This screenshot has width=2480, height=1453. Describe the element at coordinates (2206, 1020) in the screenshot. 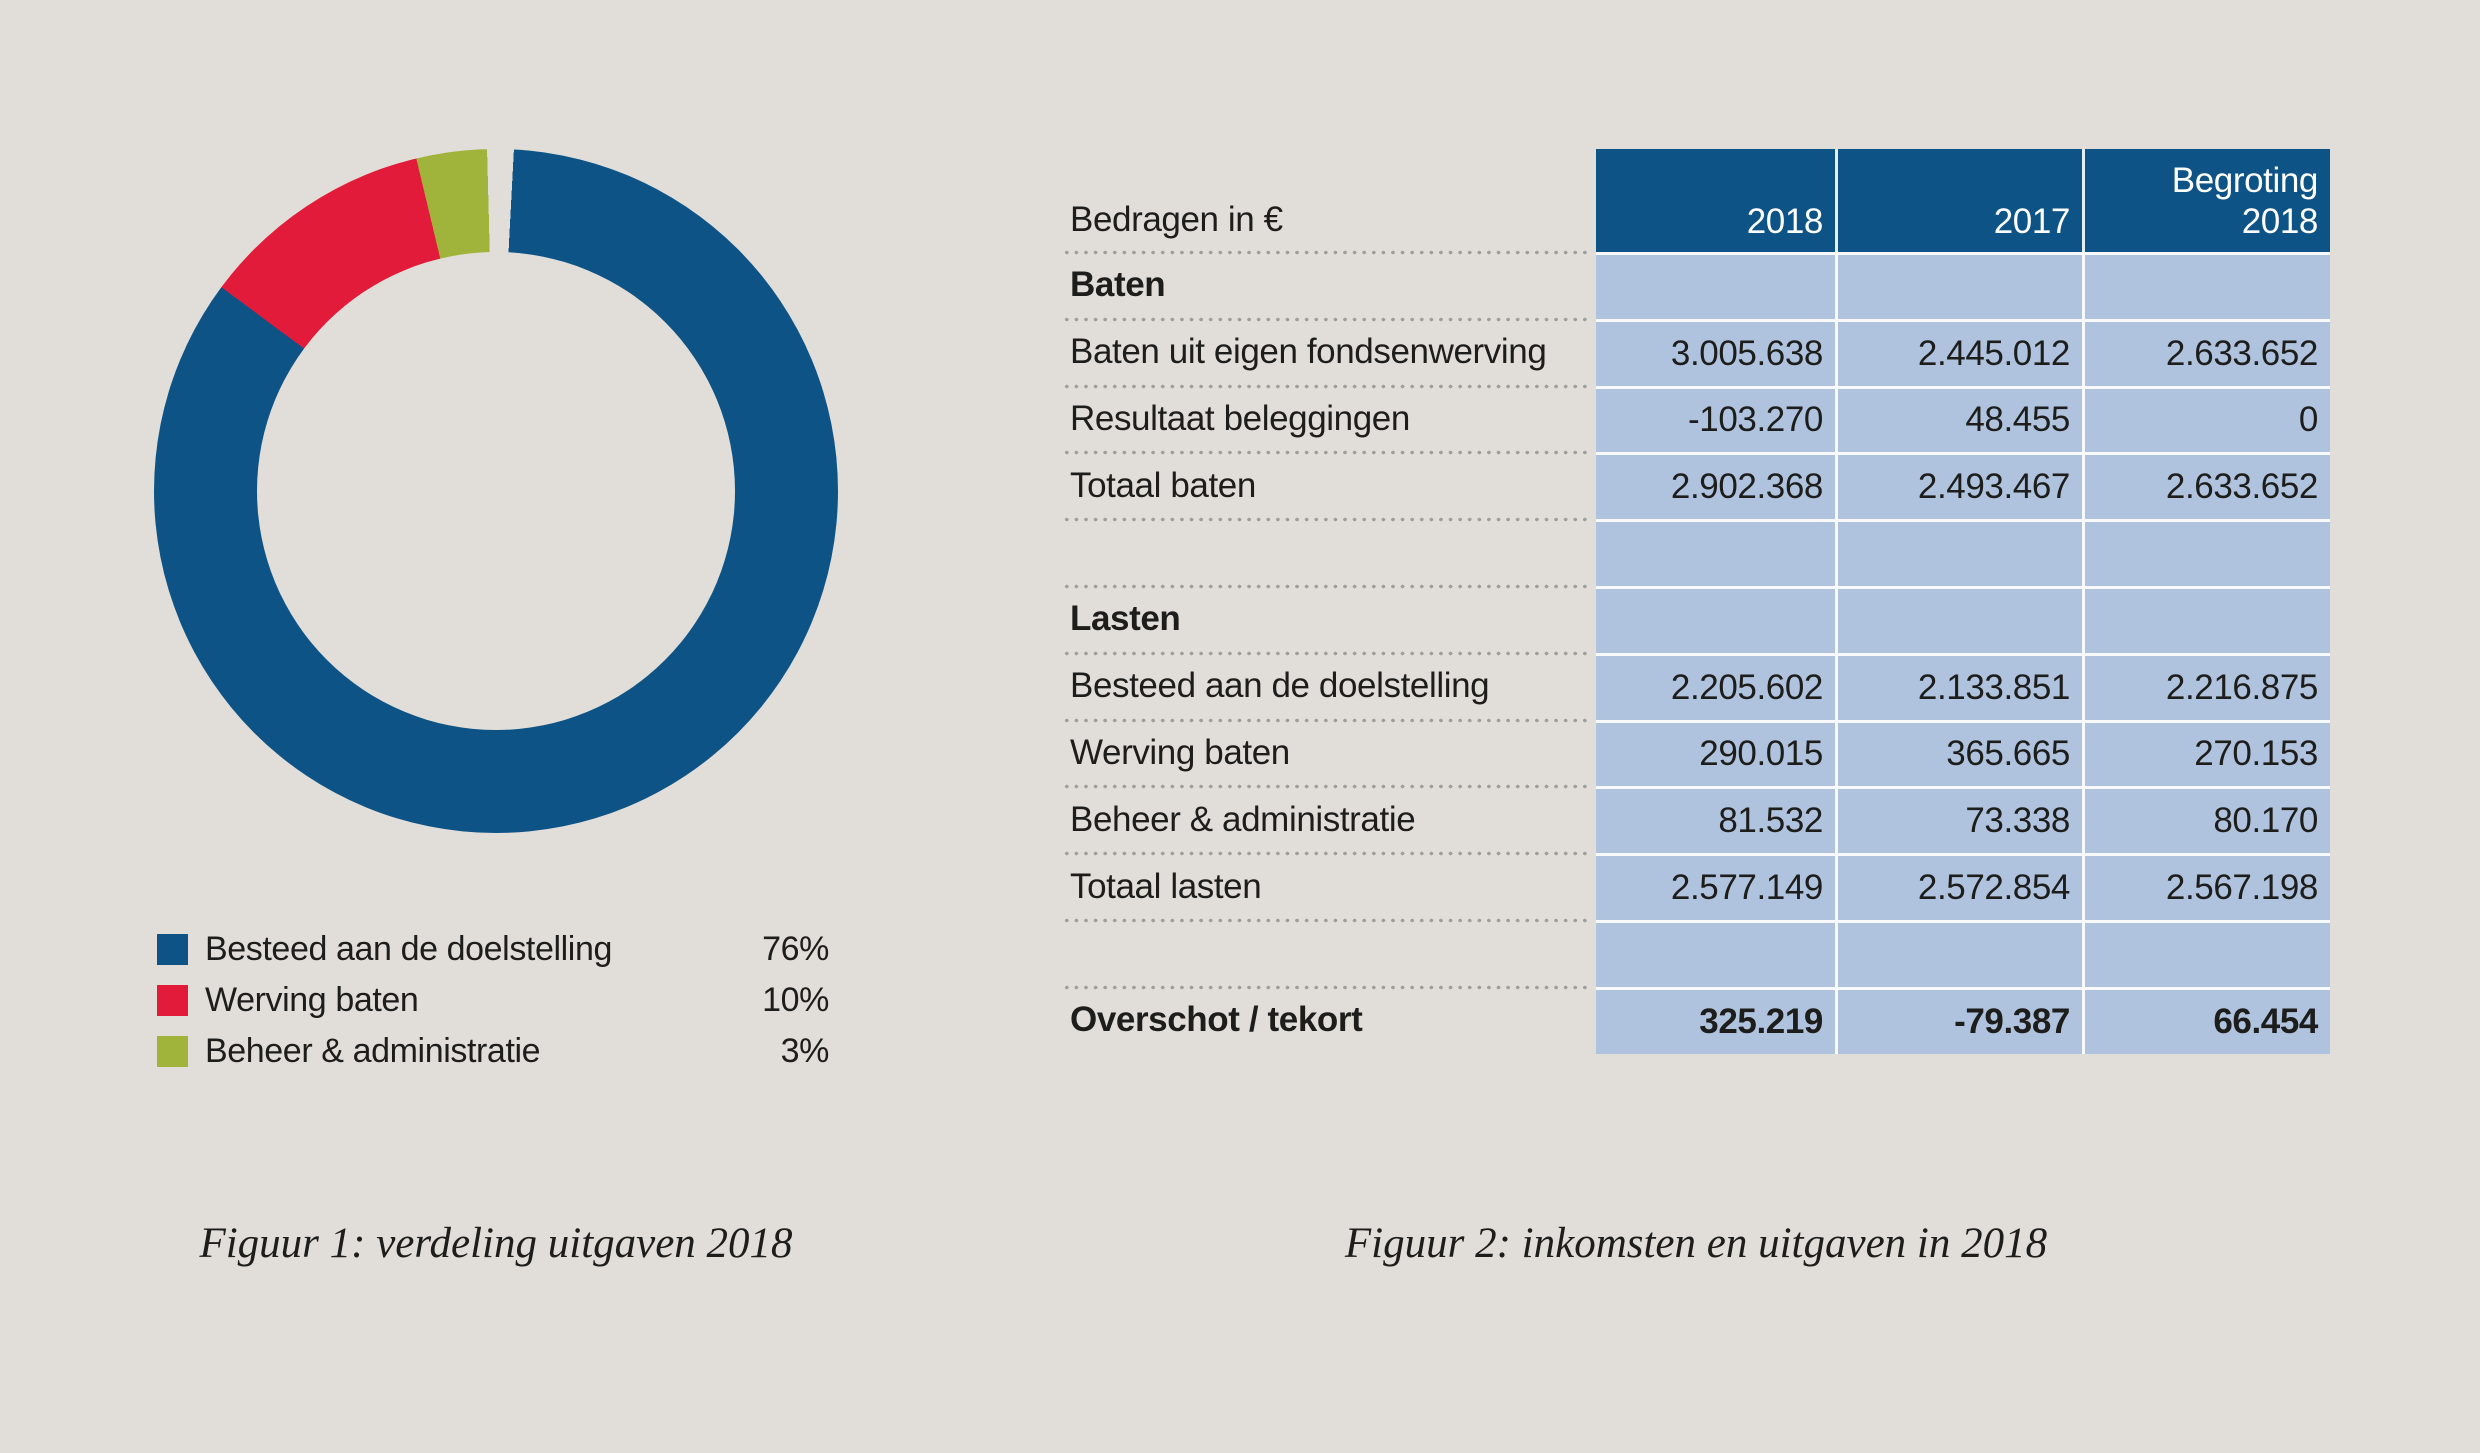

I see `table-cell: 66.454` at that location.